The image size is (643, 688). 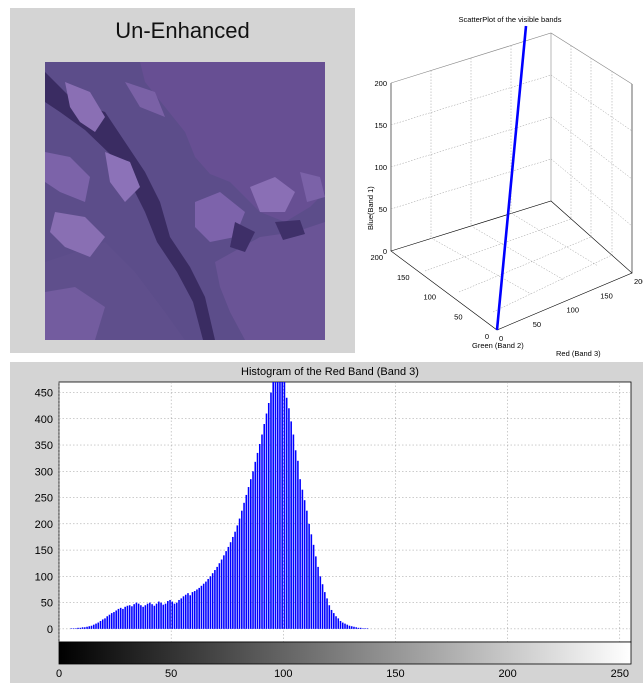 What do you see at coordinates (487, 336) in the screenshot?
I see `scatter-y-tick: 0` at bounding box center [487, 336].